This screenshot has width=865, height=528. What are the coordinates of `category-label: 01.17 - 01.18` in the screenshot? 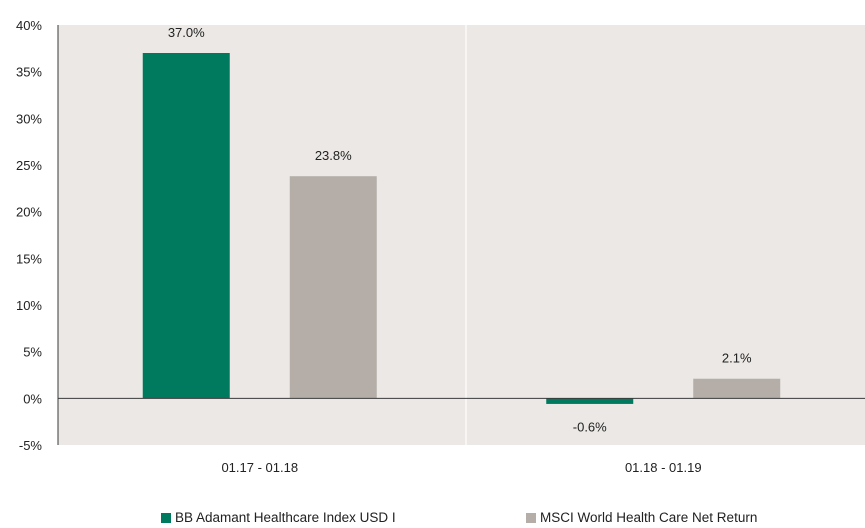 It's located at (259, 467).